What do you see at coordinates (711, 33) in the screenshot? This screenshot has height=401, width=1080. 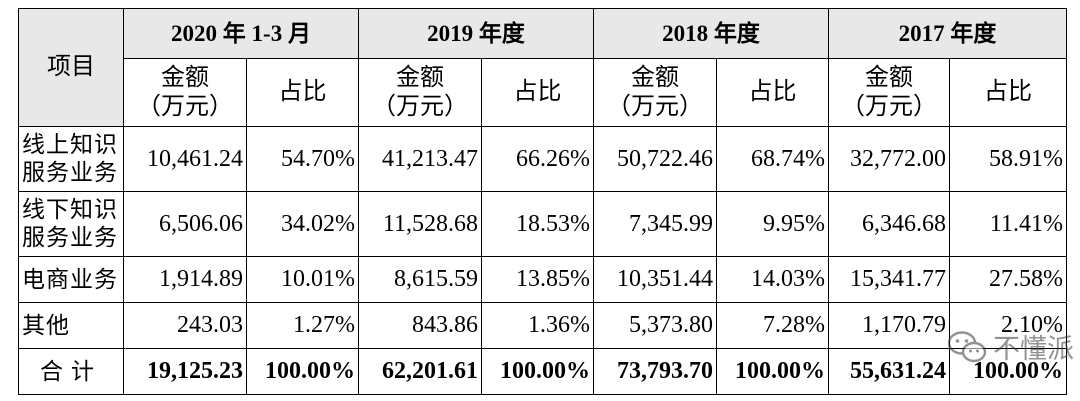 I see `year-header-2018: 2018 年度` at bounding box center [711, 33].